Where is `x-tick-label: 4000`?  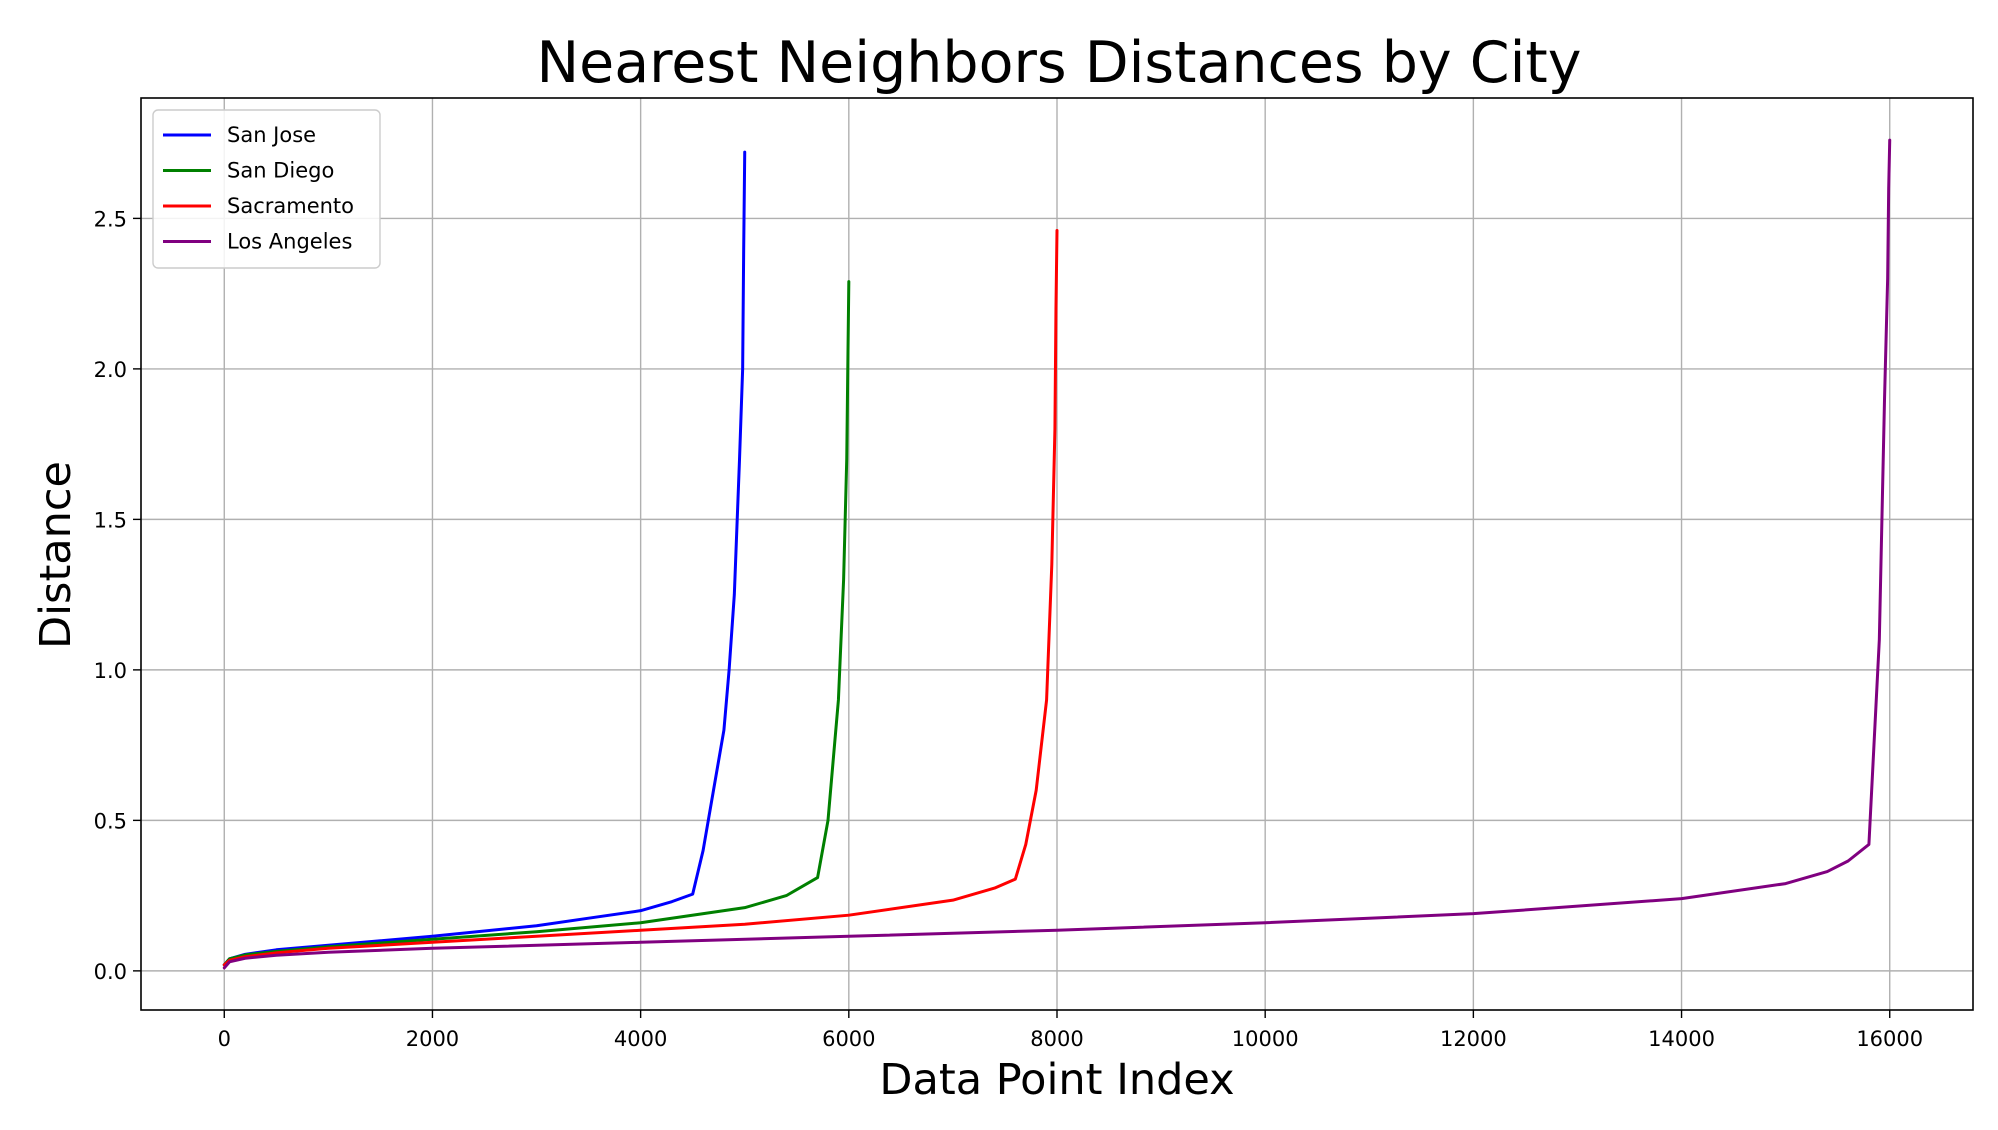 x-tick-label: 4000 is located at coordinates (640, 1039).